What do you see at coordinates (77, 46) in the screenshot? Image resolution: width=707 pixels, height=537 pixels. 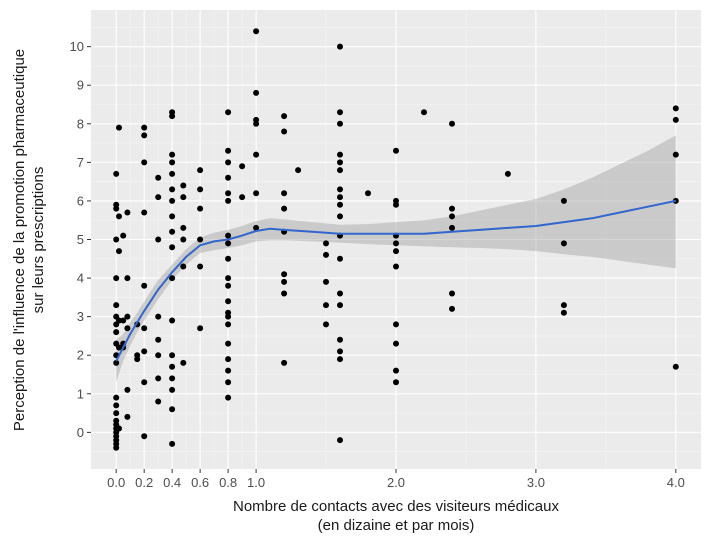 I see `y-tick-label: 10` at bounding box center [77, 46].